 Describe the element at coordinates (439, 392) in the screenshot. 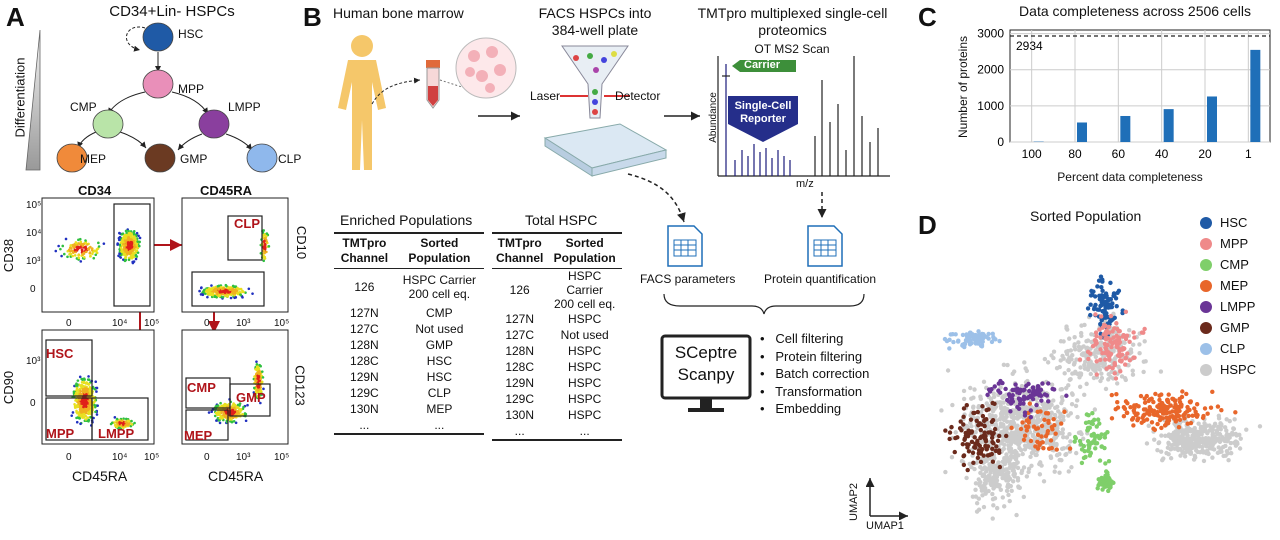

I see `population-cell: CLP` at that location.